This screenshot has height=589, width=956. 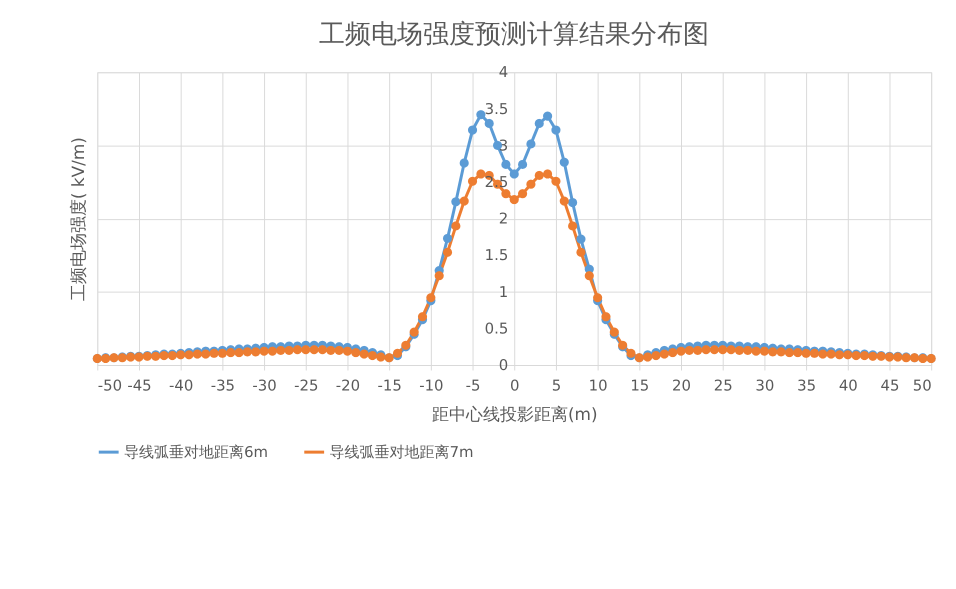 What do you see at coordinates (557, 385) in the screenshot?
I see `x-tick-label: 5` at bounding box center [557, 385].